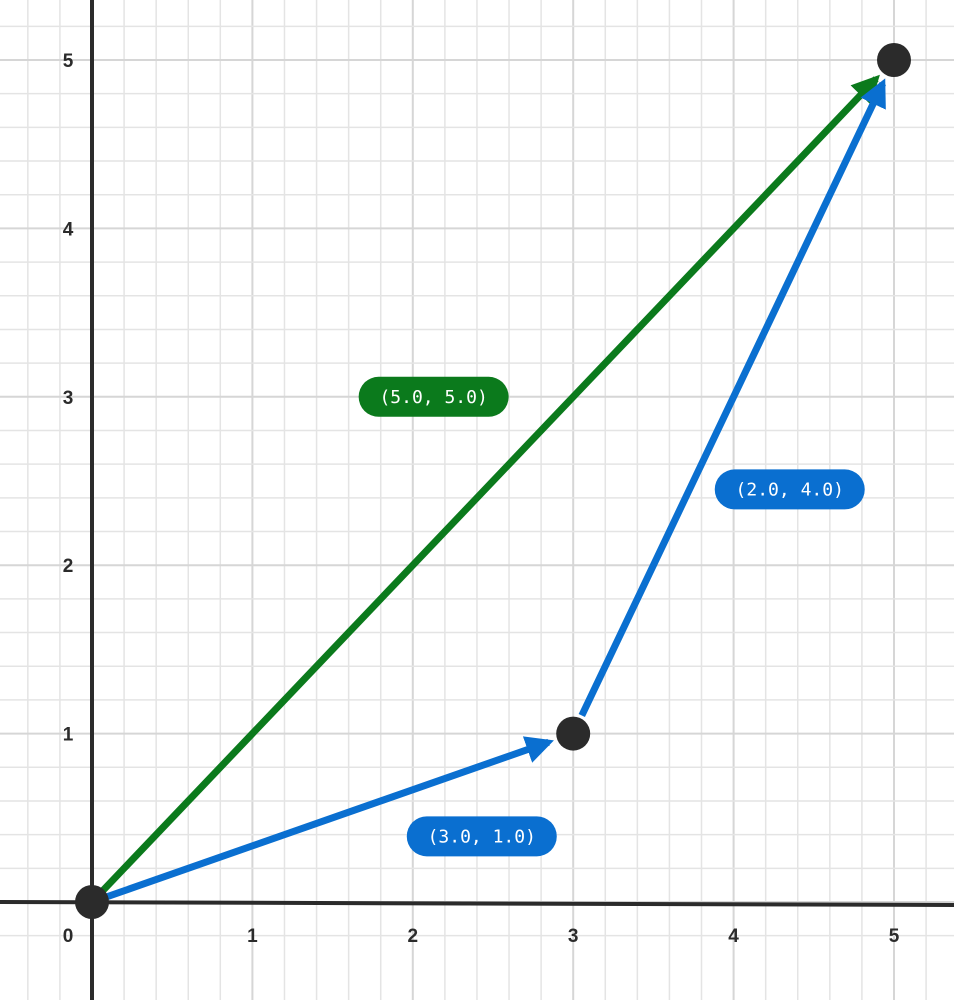 This screenshot has height=1000, width=954. I want to click on y-tick-label: 1, so click(68, 735).